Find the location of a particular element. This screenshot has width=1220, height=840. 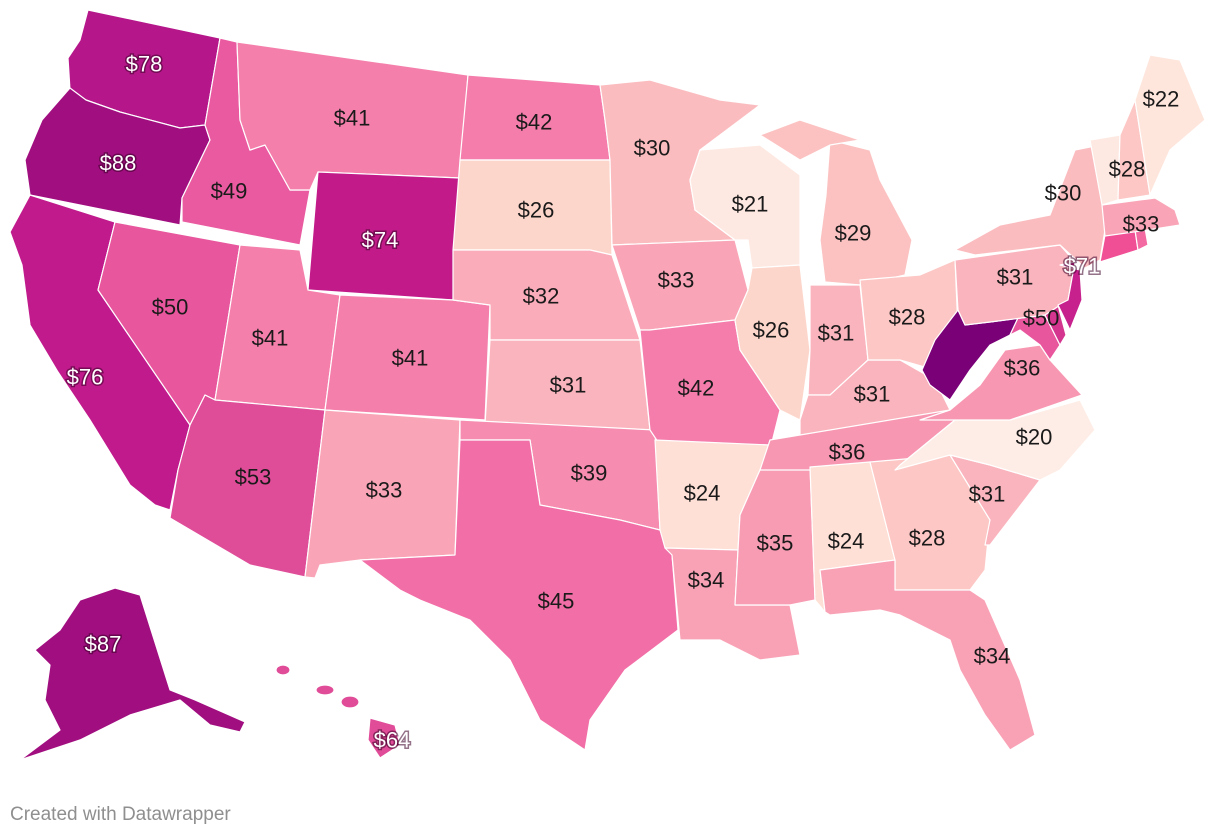

value-label-ky: $31 is located at coordinates (872, 394).